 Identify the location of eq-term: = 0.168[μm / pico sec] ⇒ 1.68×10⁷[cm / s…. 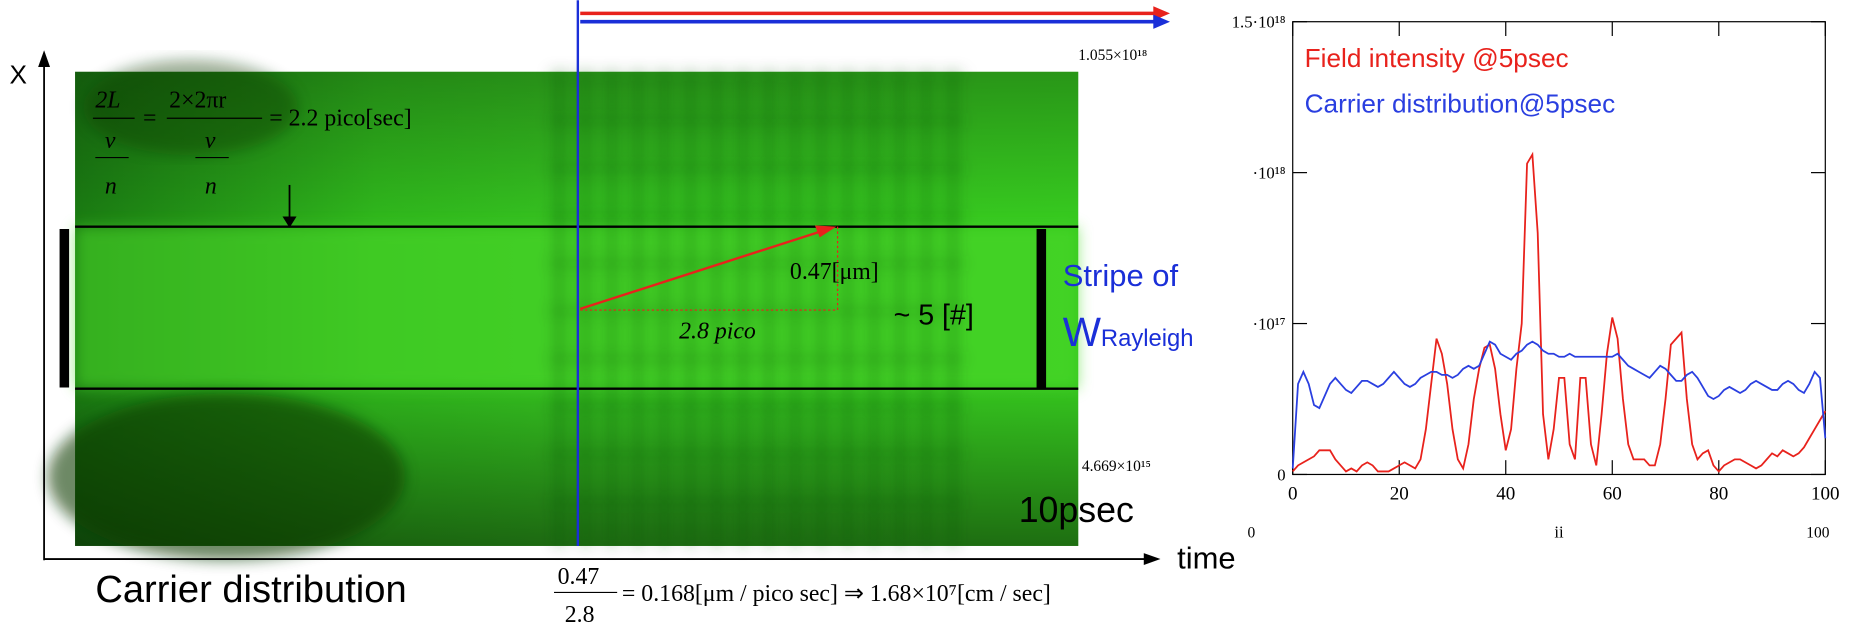
(836, 594).